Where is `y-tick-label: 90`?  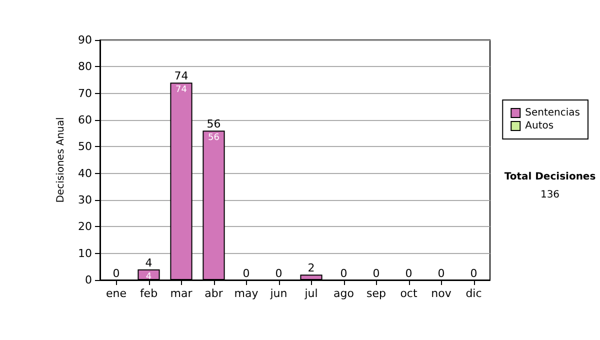
y-tick-label: 90 is located at coordinates (85, 40).